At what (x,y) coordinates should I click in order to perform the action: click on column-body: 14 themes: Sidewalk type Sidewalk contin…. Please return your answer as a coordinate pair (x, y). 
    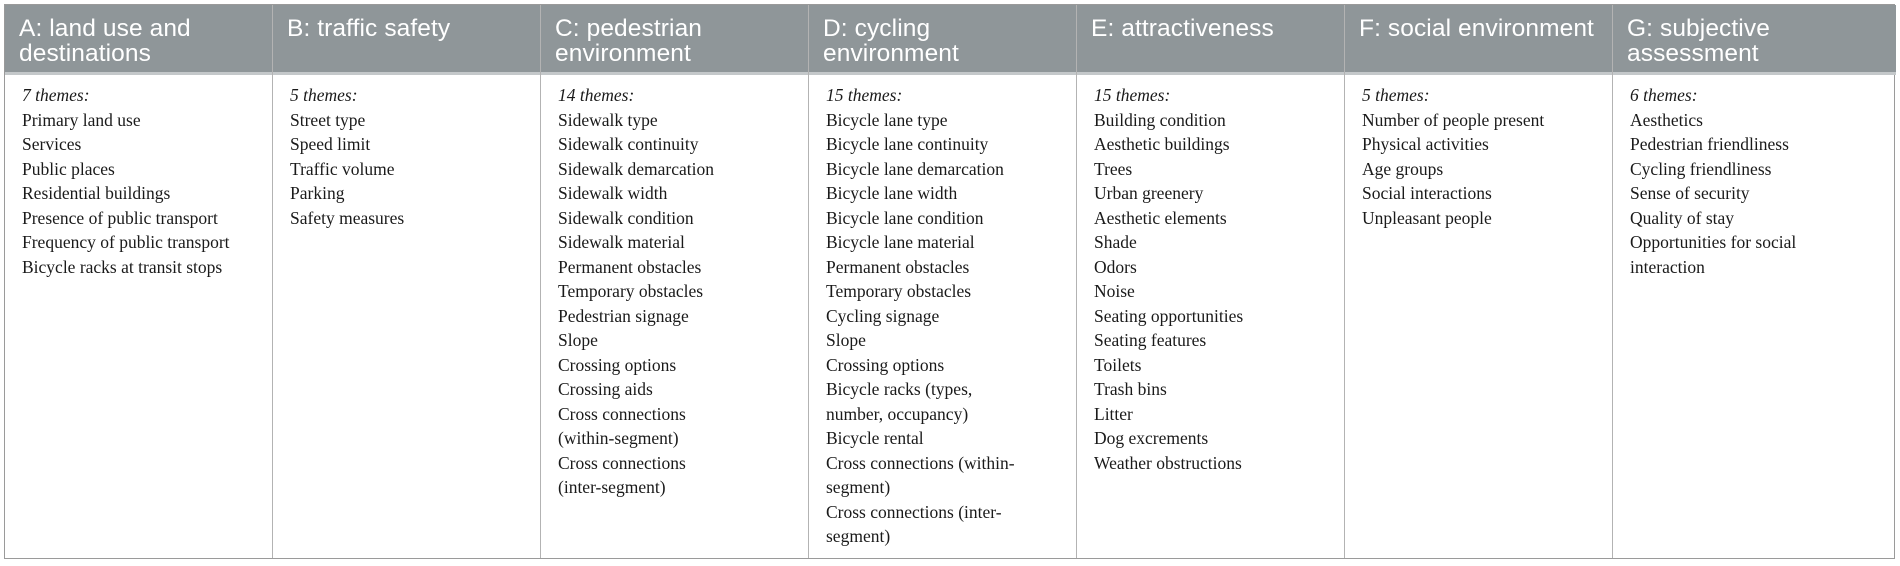
    Looking at the image, I should click on (674, 287).